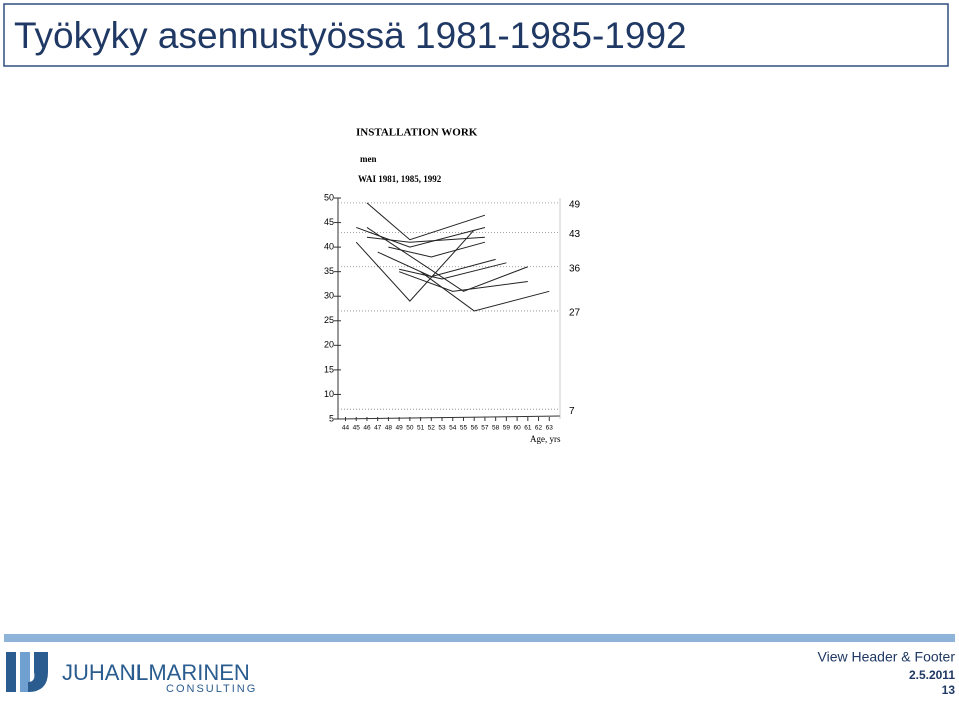 This screenshot has height=704, width=959. What do you see at coordinates (479, 638) in the screenshot?
I see `footer-bar` at bounding box center [479, 638].